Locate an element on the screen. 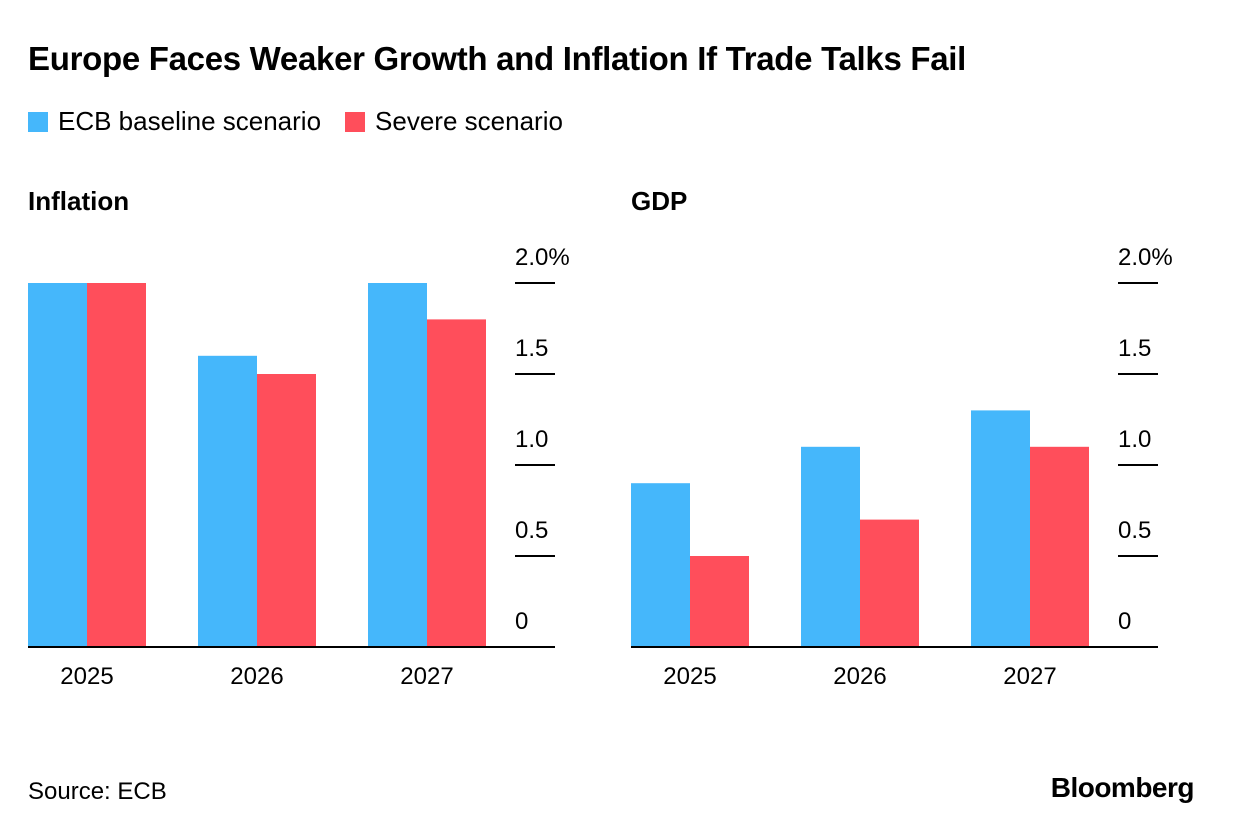 The height and width of the screenshot is (834, 1234). source-note: Source: ECB is located at coordinates (97, 791).